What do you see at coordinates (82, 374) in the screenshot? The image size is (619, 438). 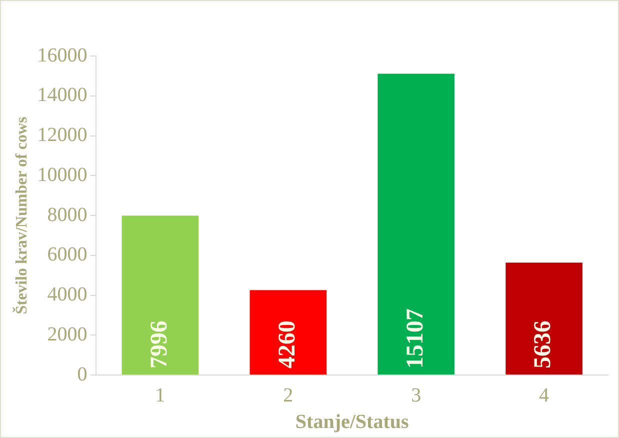 I see `y-tick-label: 0` at bounding box center [82, 374].